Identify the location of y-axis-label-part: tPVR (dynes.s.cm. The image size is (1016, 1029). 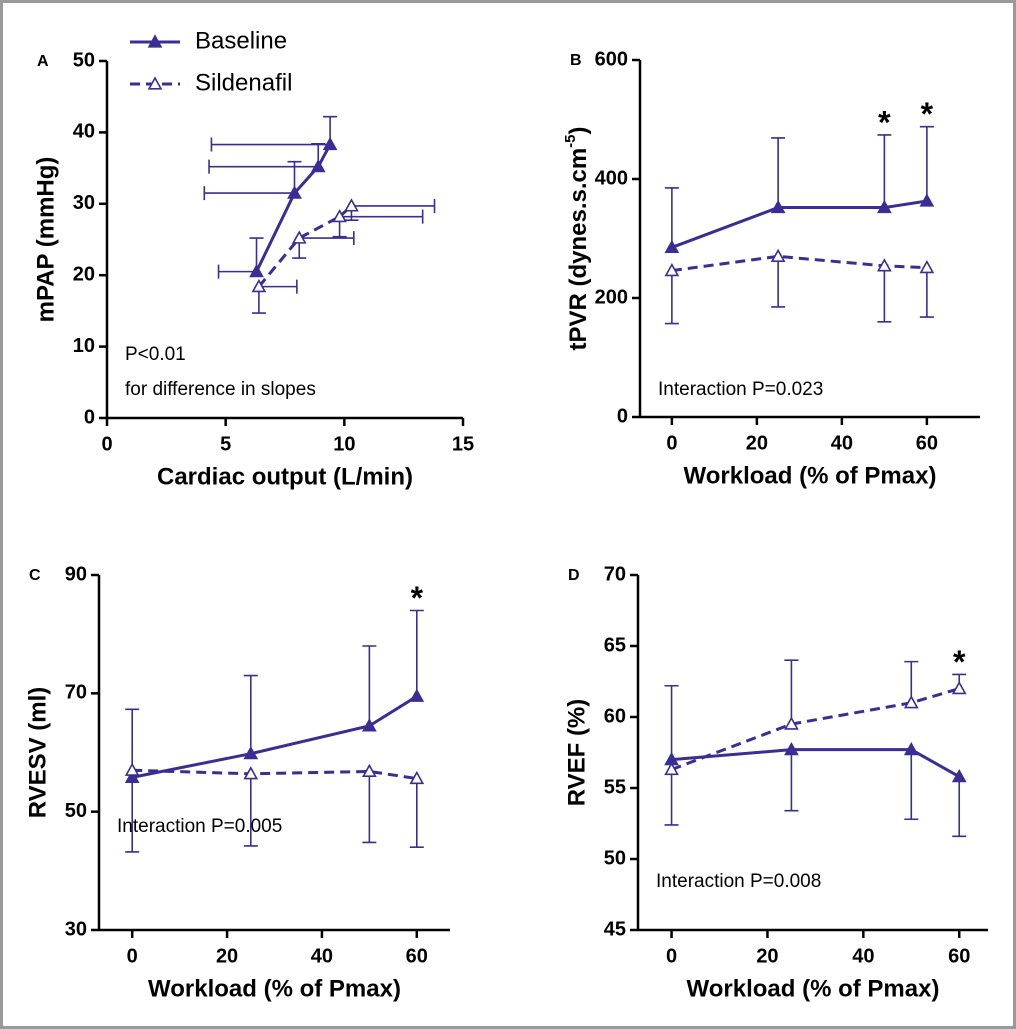
(578, 249).